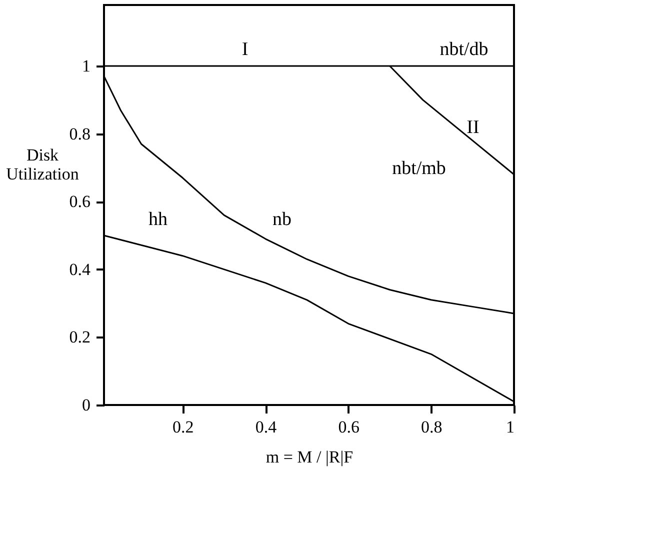  What do you see at coordinates (419, 168) in the screenshot?
I see `annotation: nbt/mb` at bounding box center [419, 168].